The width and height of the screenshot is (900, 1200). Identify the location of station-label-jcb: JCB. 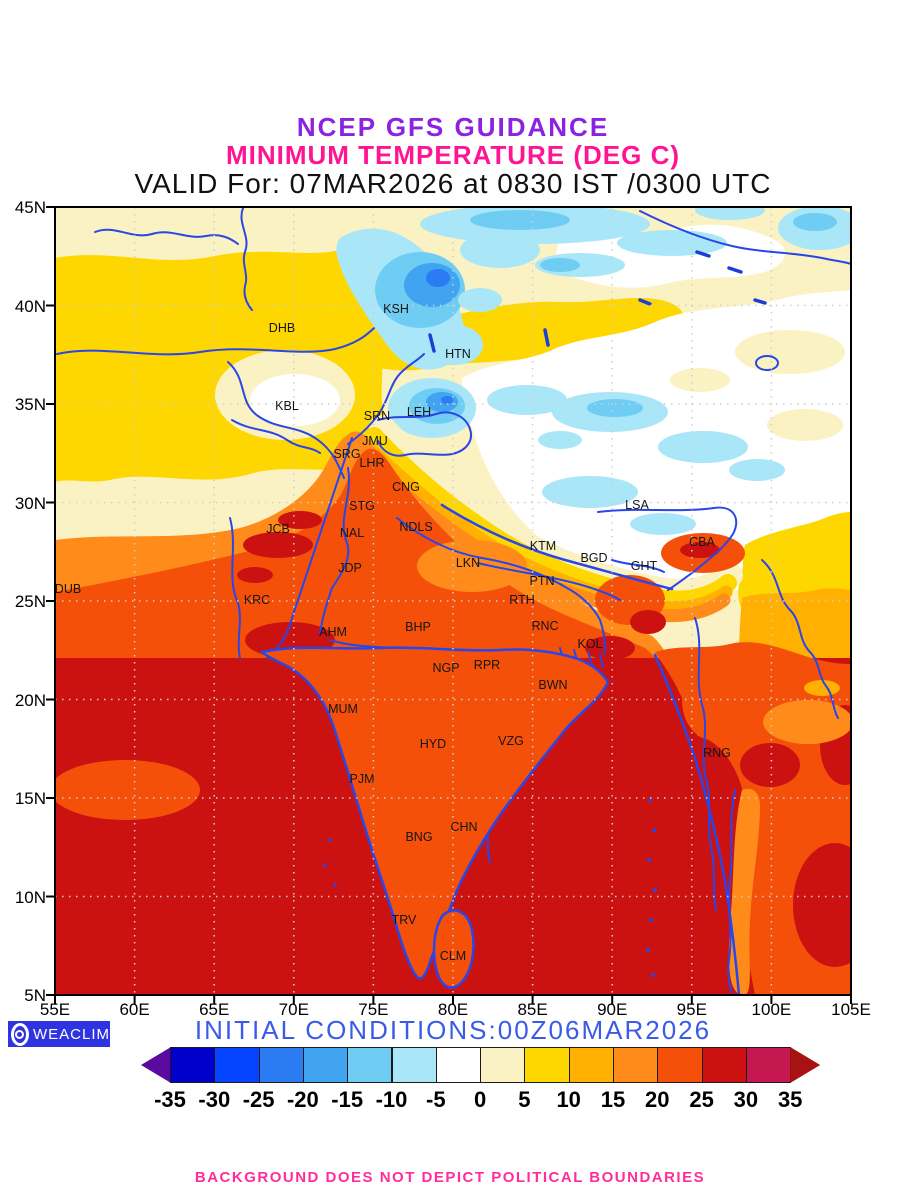
(278, 529).